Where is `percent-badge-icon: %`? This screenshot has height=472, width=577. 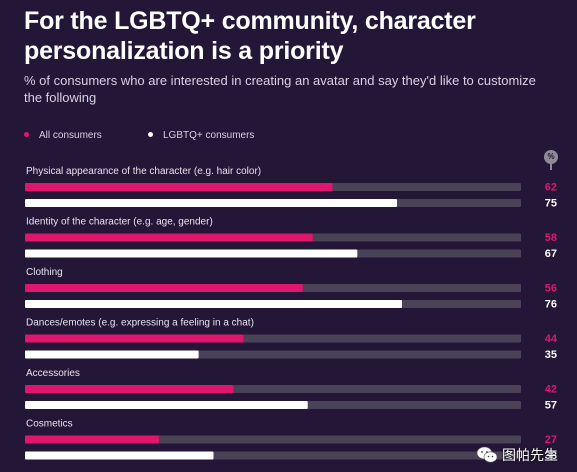
percent-badge-icon: % is located at coordinates (551, 157).